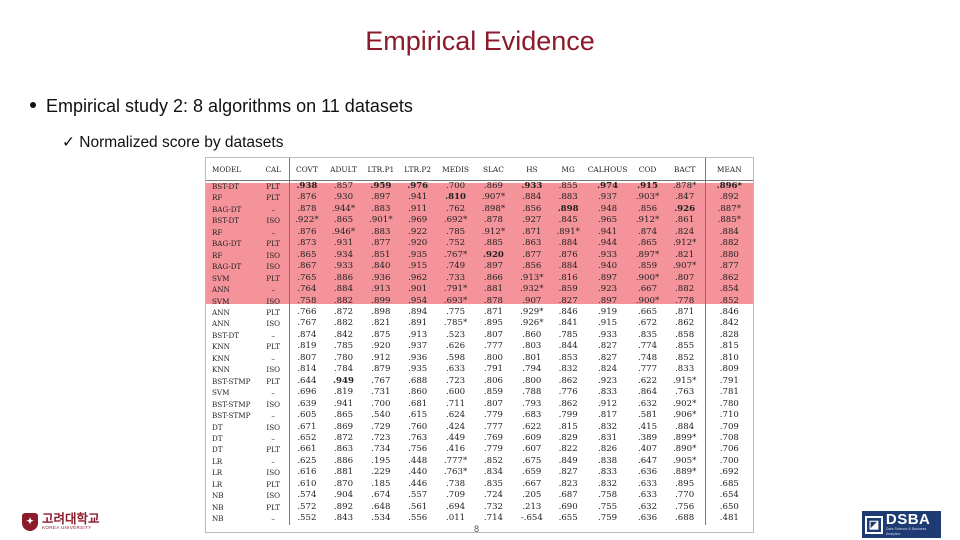 Image resolution: width=960 pixels, height=540 pixels. Describe the element at coordinates (455, 323) in the screenshot. I see `score-cell: .785*` at that location.